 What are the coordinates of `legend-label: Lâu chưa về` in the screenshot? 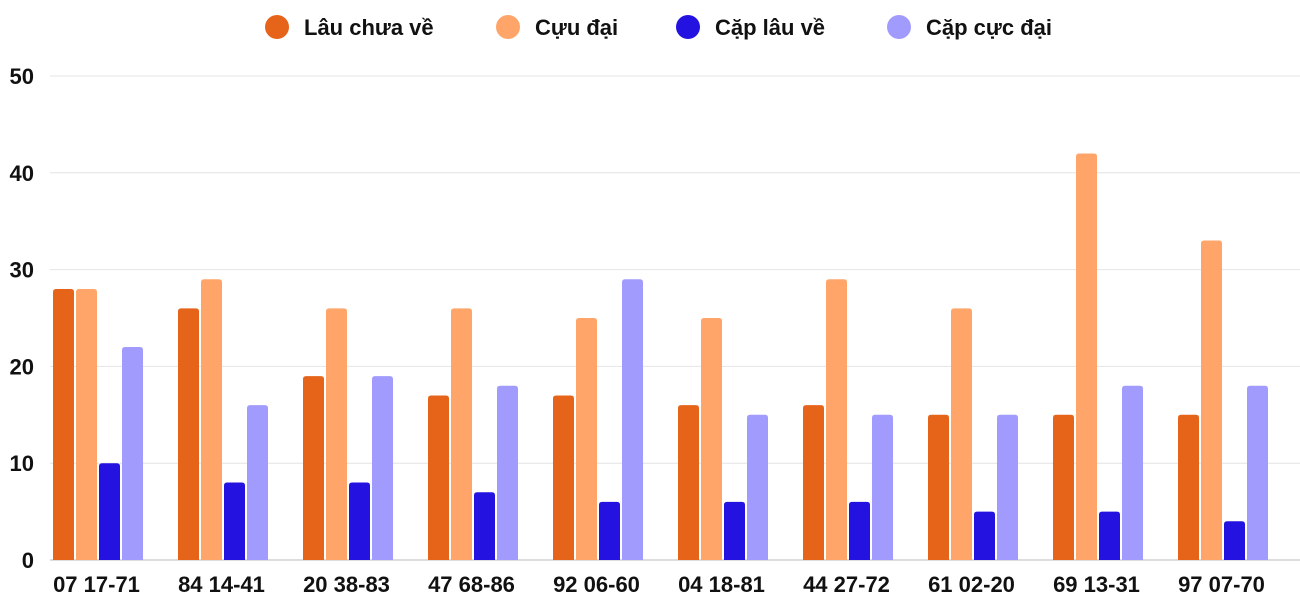 It's located at (369, 27).